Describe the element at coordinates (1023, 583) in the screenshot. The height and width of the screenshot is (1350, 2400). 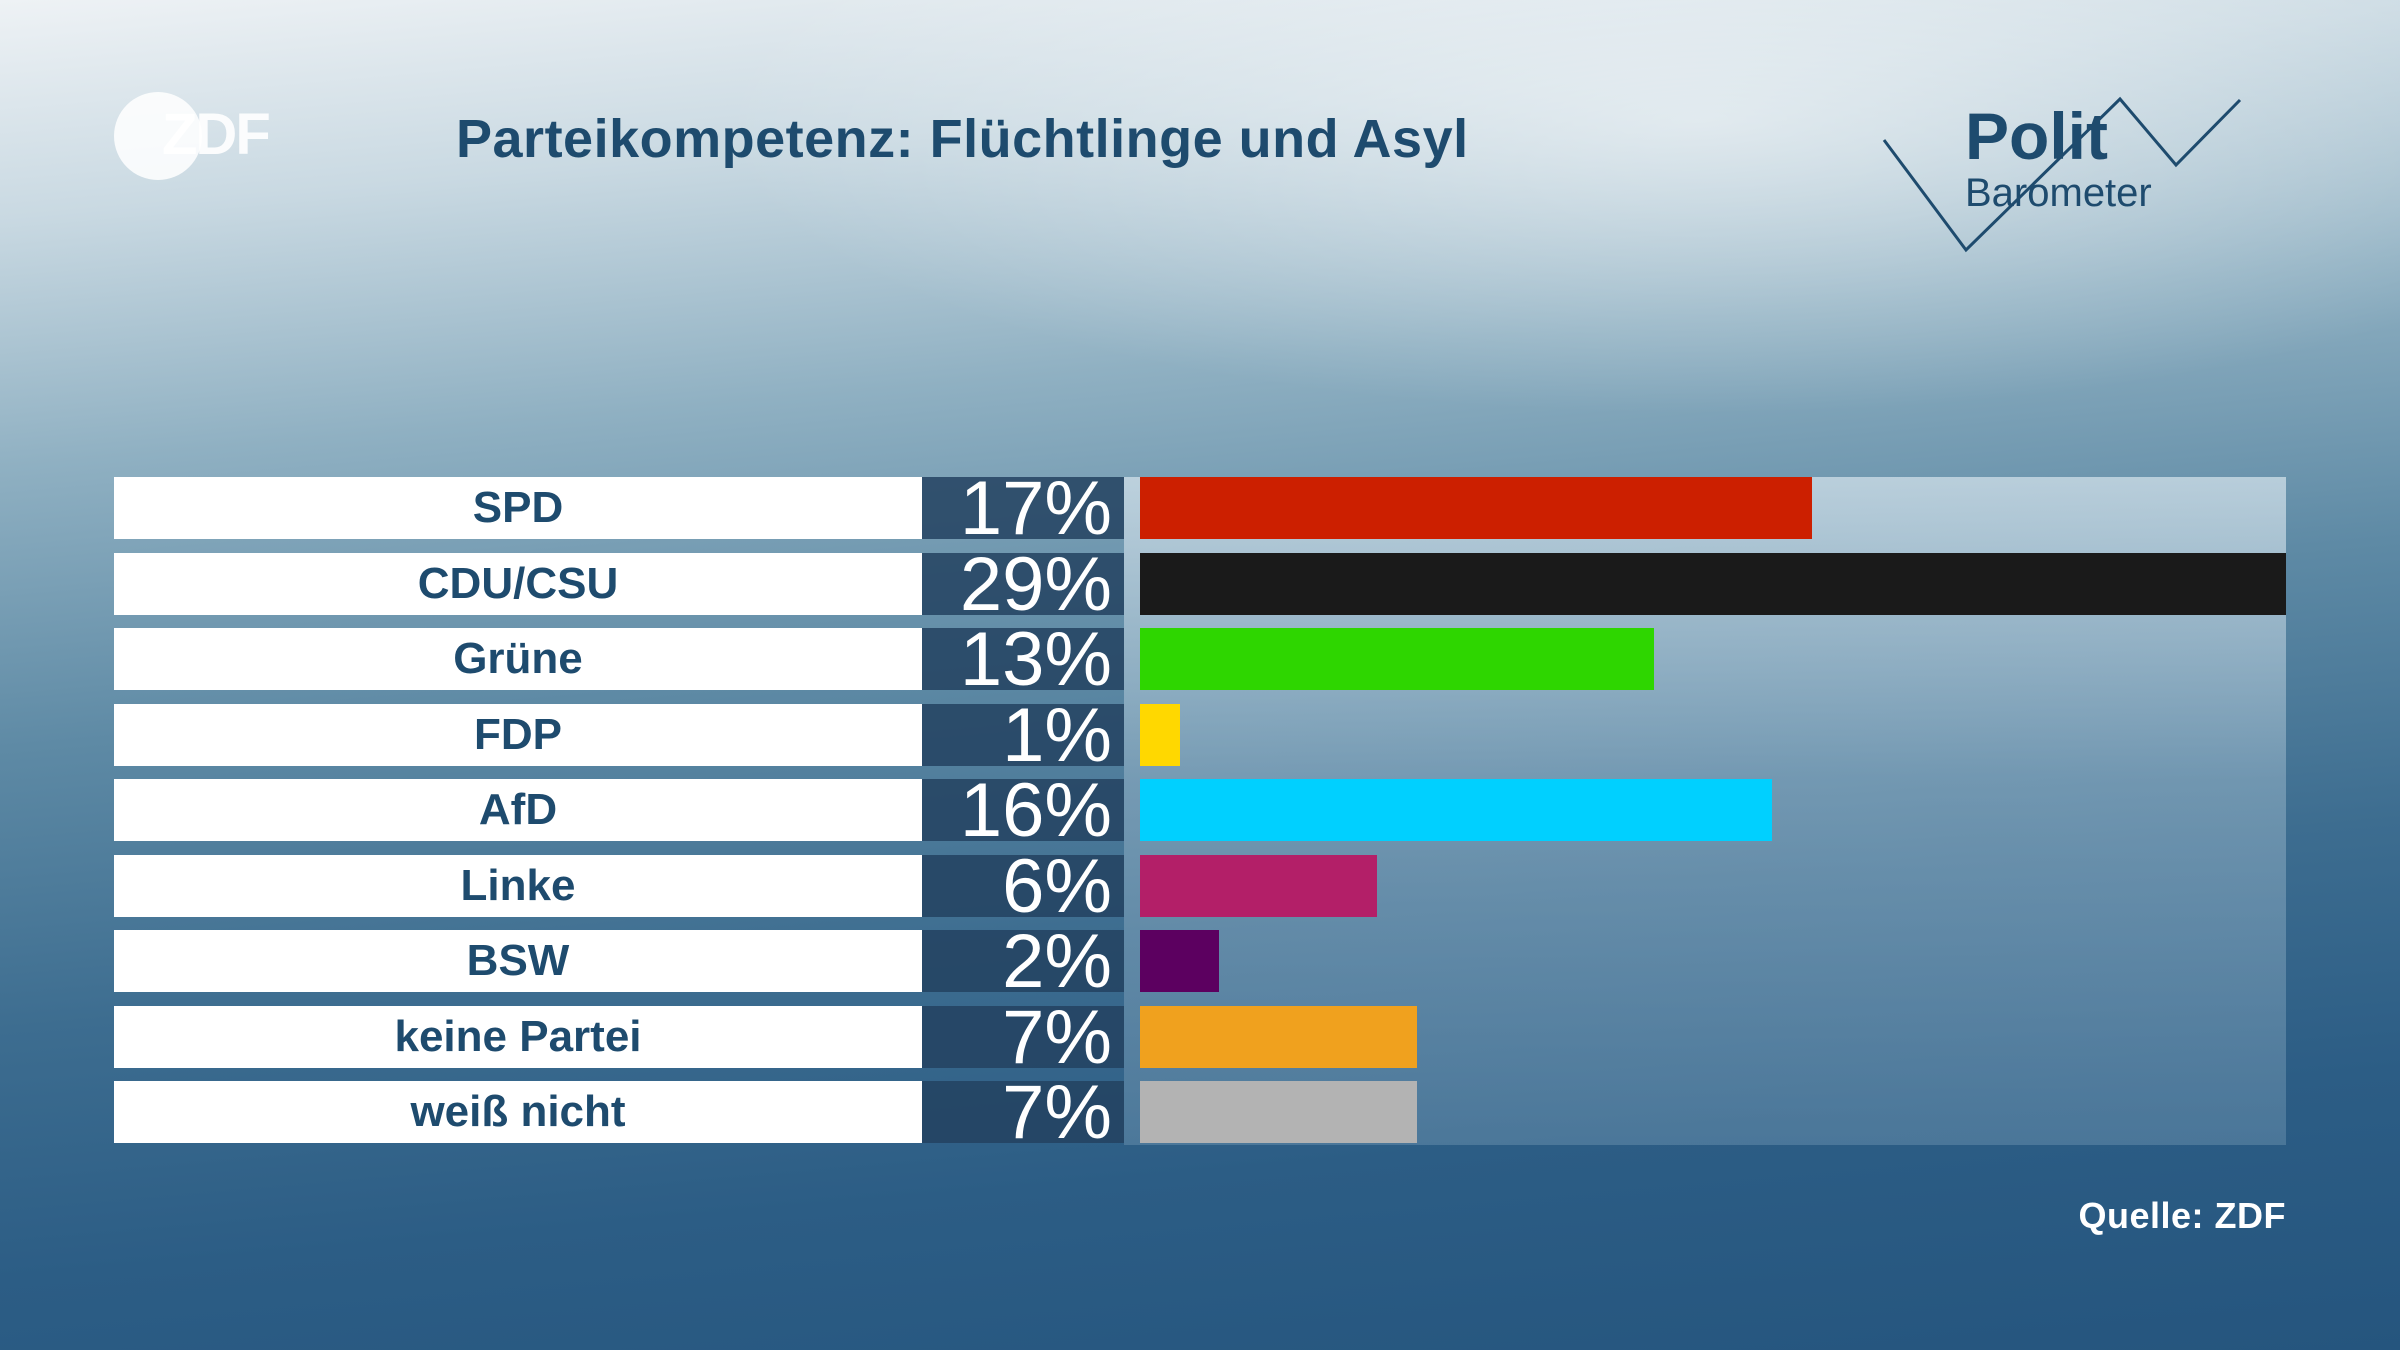
I see `bar-value-label: 29%` at that location.